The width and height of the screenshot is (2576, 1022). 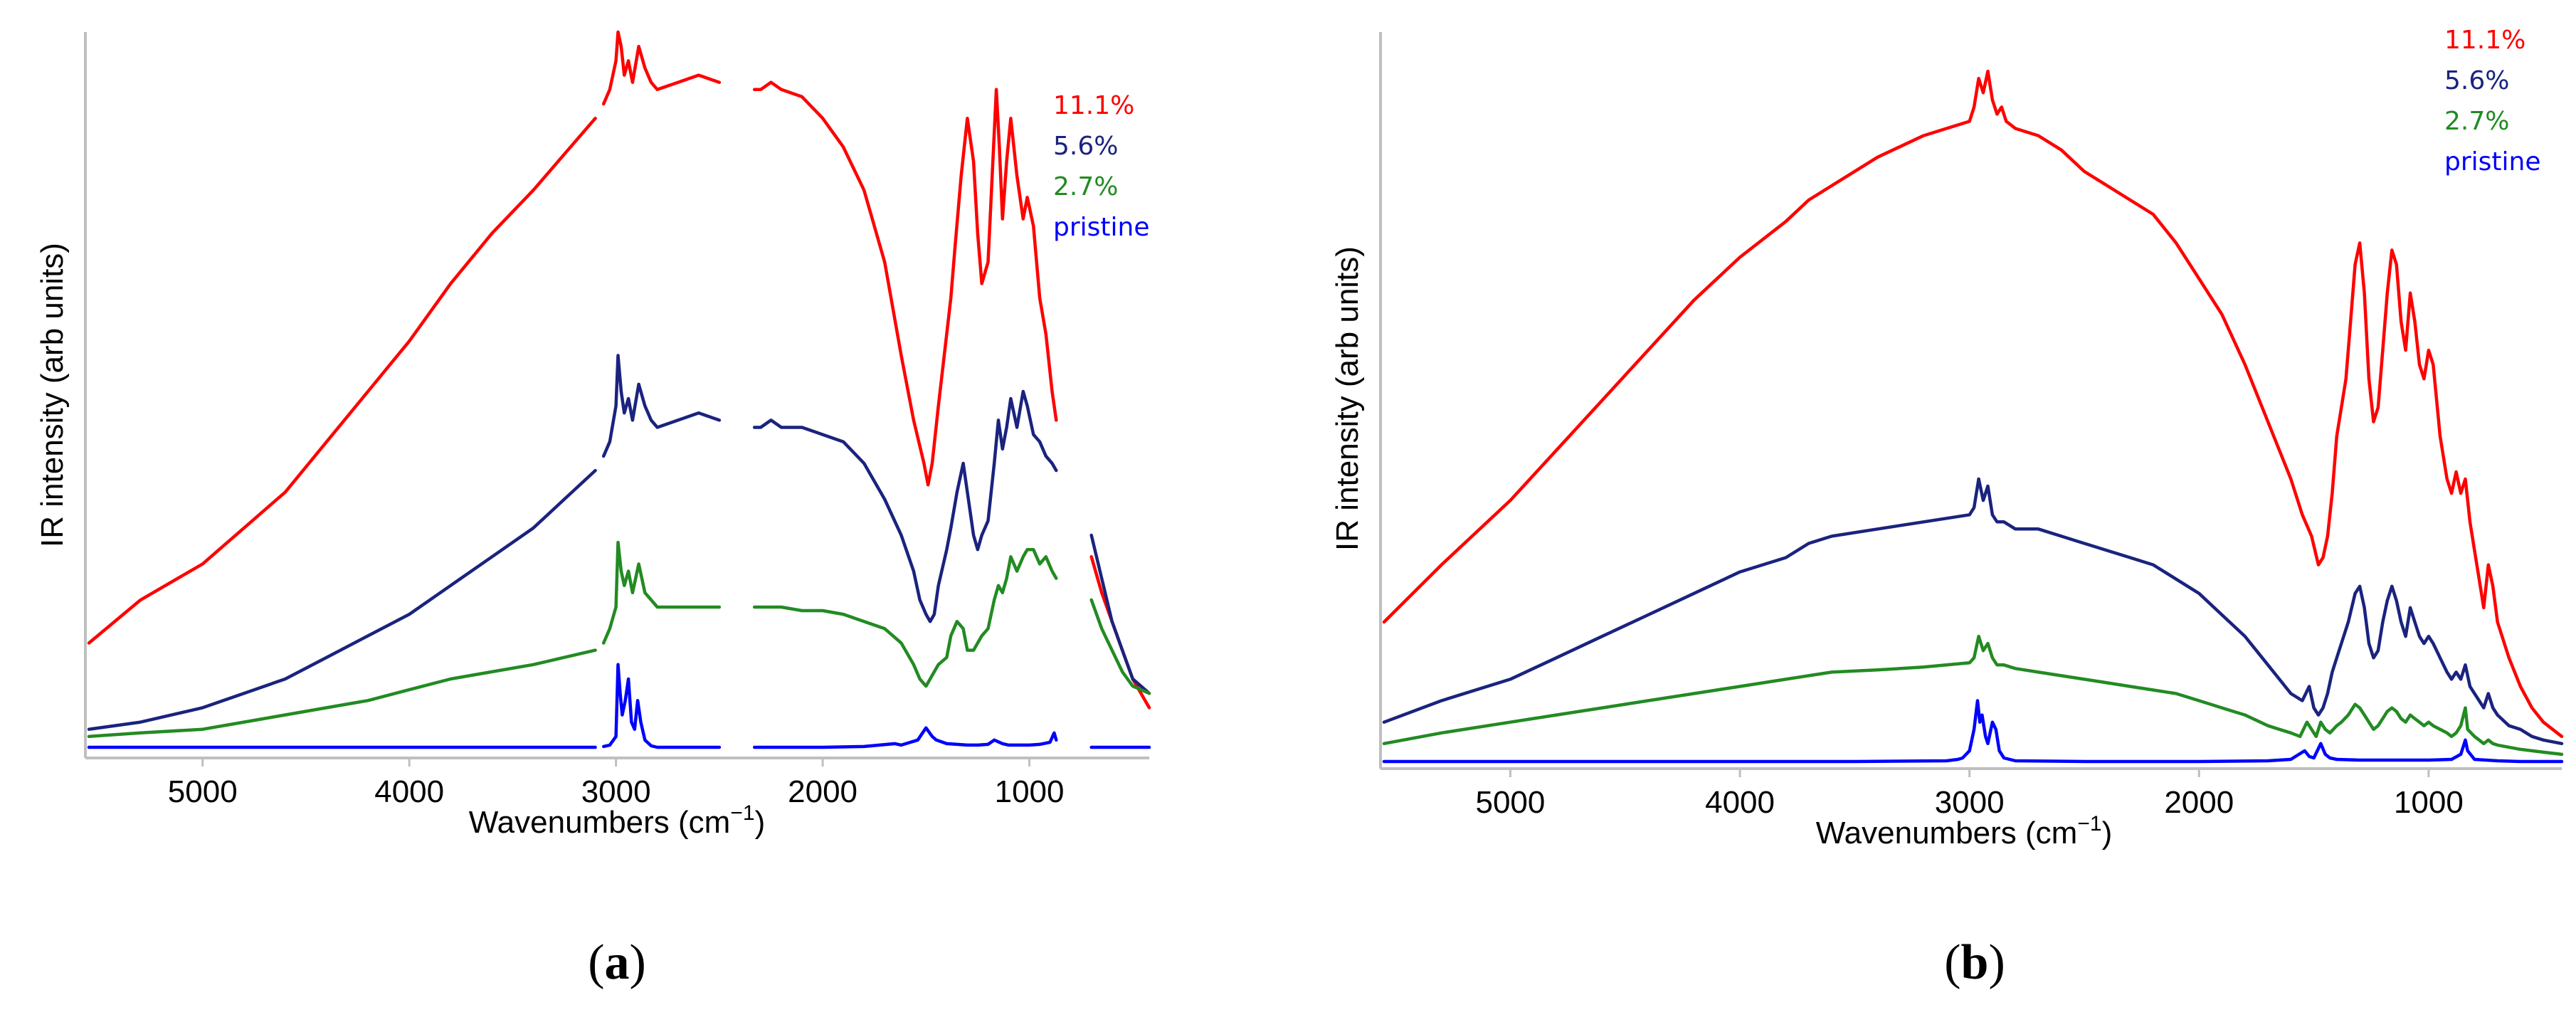 What do you see at coordinates (661, 68) in the screenshot?
I see `series-line-11-1-a-seg1` at bounding box center [661, 68].